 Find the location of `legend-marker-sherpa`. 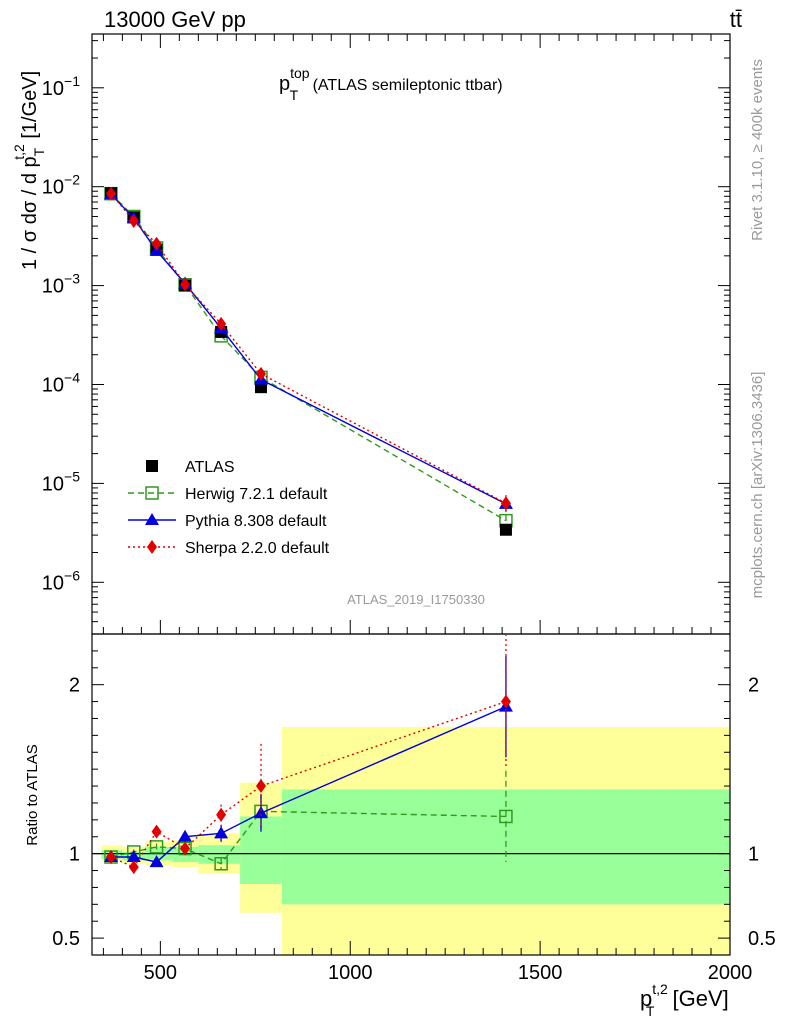

legend-marker-sherpa is located at coordinates (152, 547).